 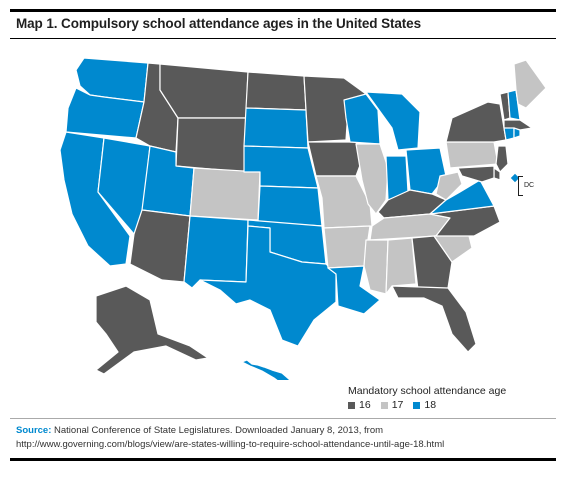 I want to click on legend-item-18: 18, so click(x=424, y=405).